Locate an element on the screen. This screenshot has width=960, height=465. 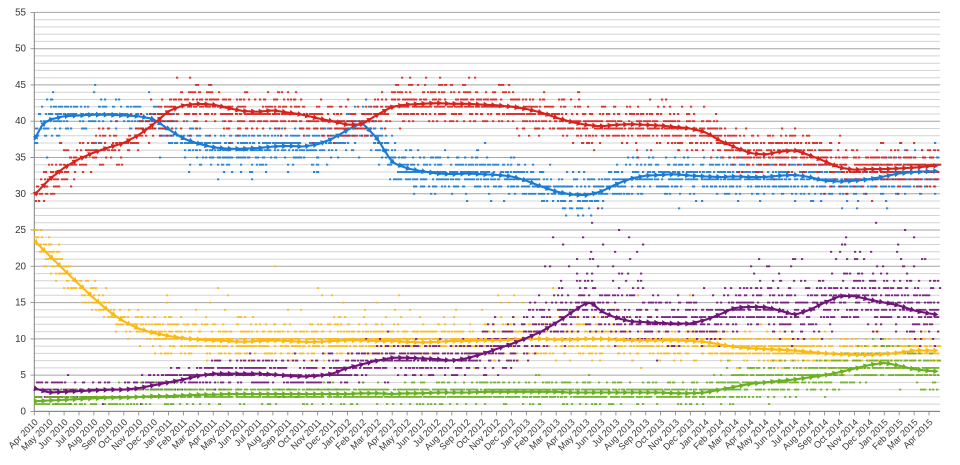
svg-text: 50 is located at coordinates (20, 49).